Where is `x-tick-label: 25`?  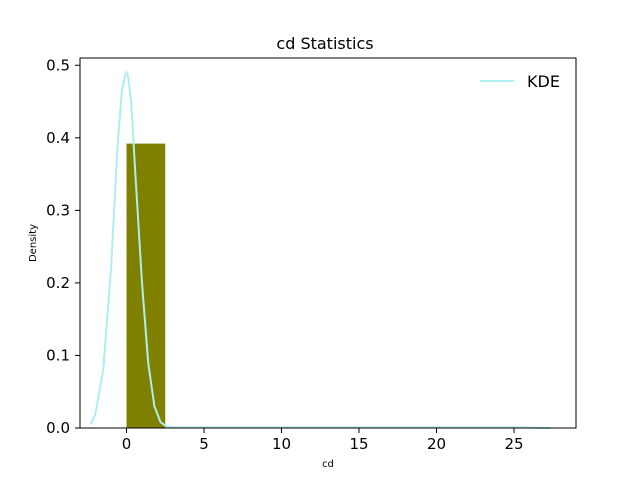
x-tick-label: 25 is located at coordinates (513, 444).